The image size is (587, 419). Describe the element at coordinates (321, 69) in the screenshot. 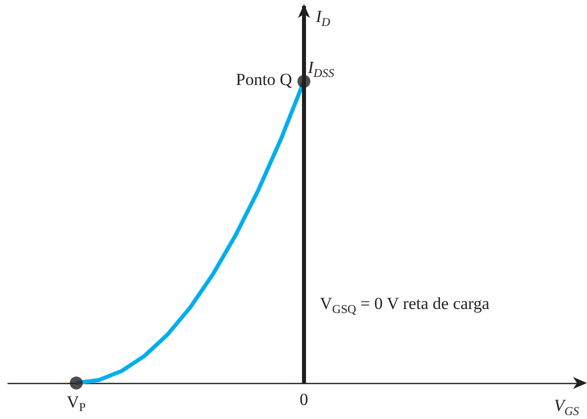

I see `annotation: I$_{DSS}$` at that location.